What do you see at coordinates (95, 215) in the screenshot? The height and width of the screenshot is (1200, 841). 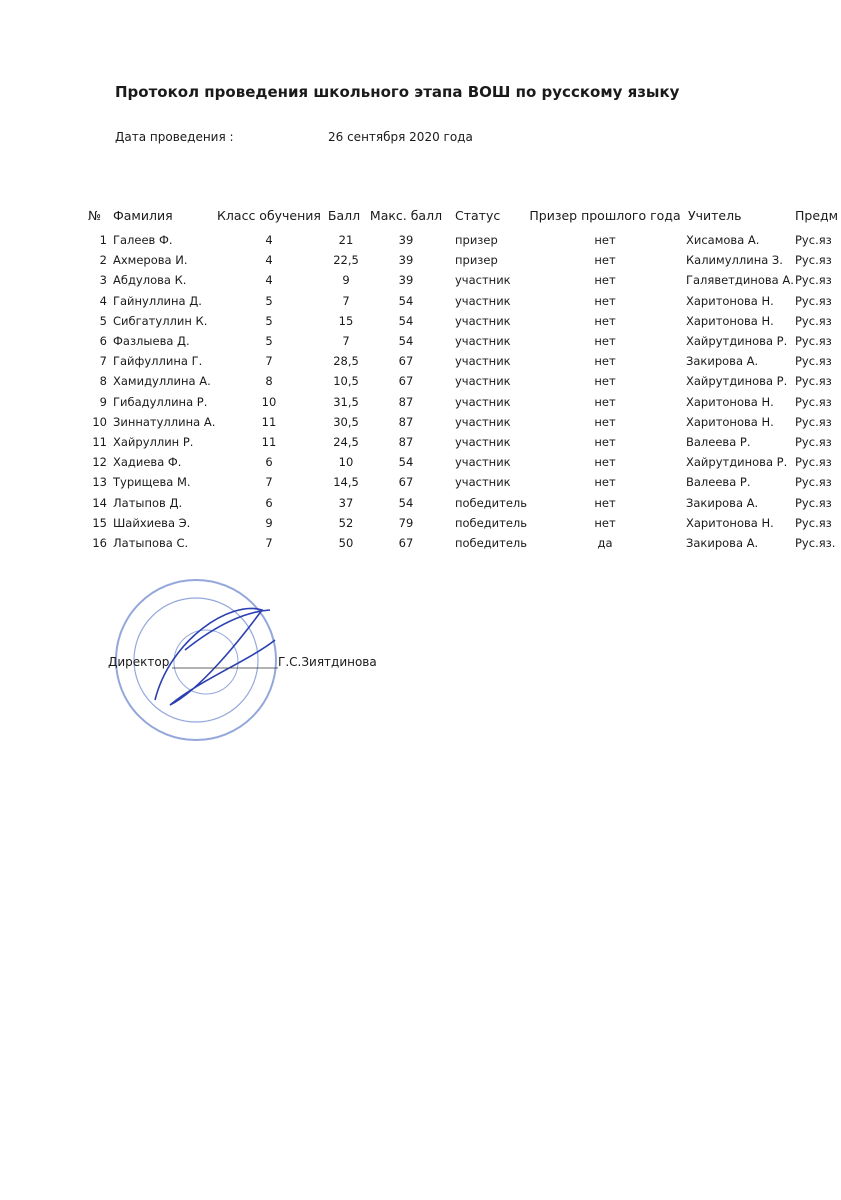 I see `column-header: №` at bounding box center [95, 215].